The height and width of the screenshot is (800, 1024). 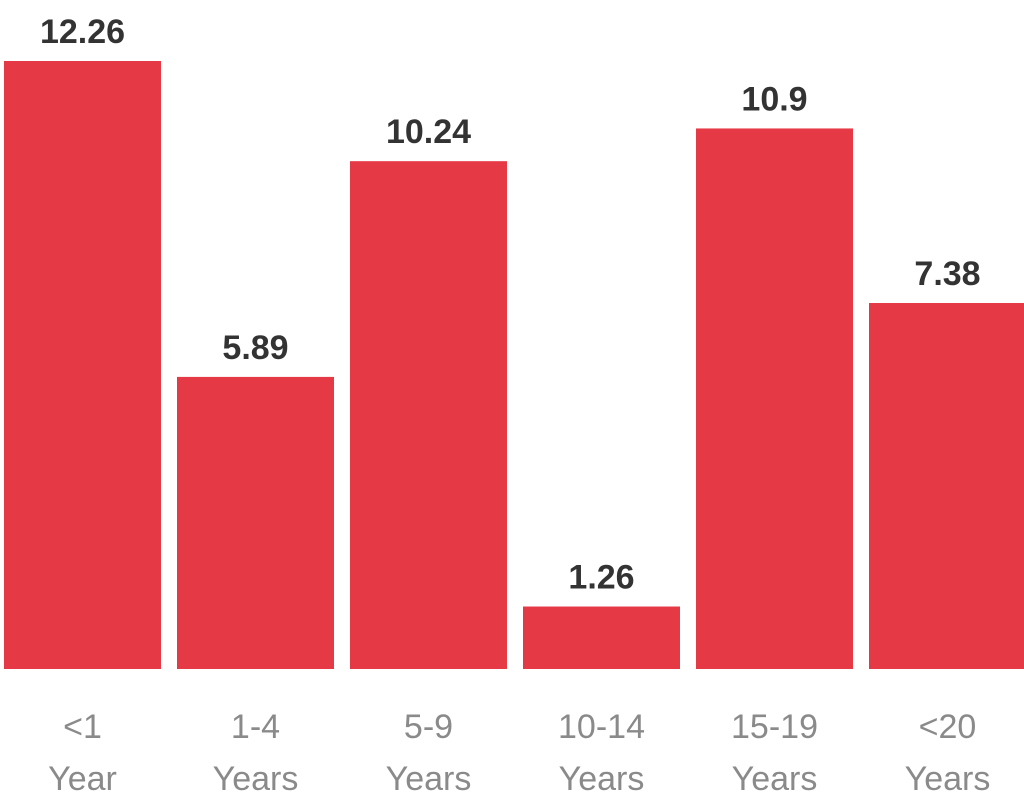 I want to click on bar-value-label: 7.38, so click(x=947, y=274).